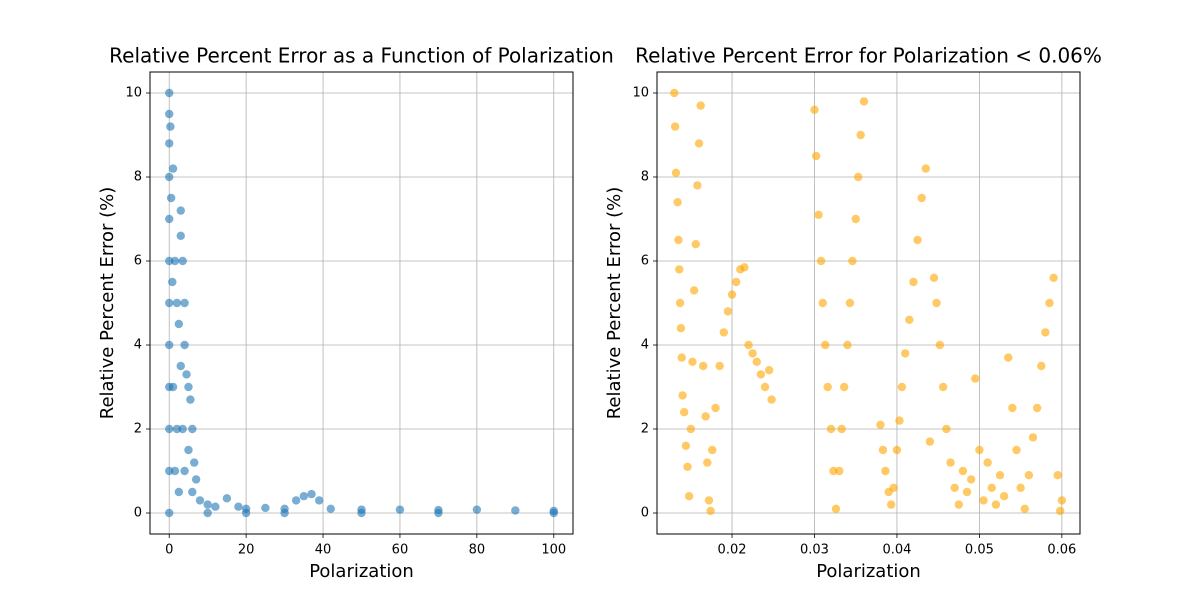  What do you see at coordinates (477, 550) in the screenshot?
I see `x-tick-label: 80` at bounding box center [477, 550].